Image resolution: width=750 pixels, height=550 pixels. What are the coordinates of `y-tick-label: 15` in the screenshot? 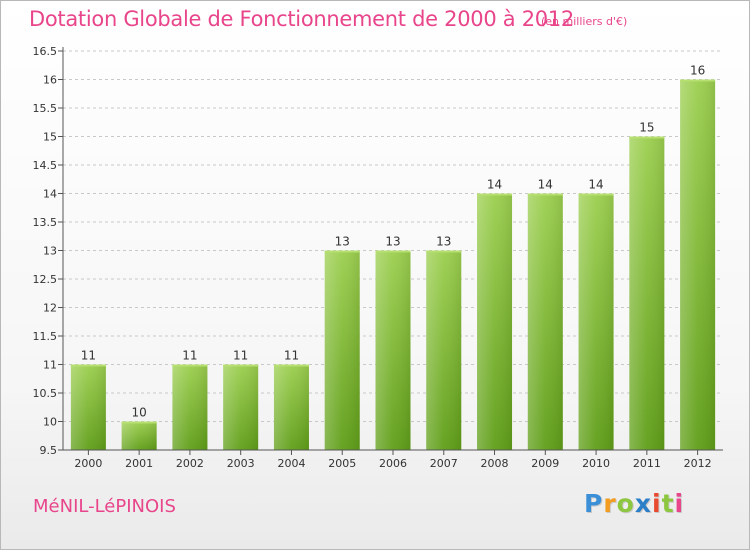 It's located at (50, 137).